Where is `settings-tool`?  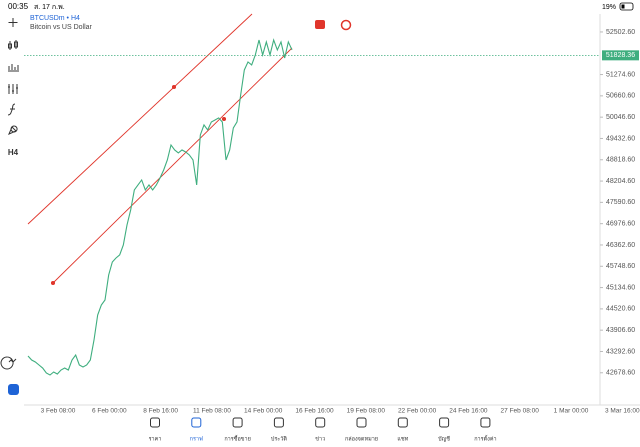
settings-tool is located at coordinates (13, 89).